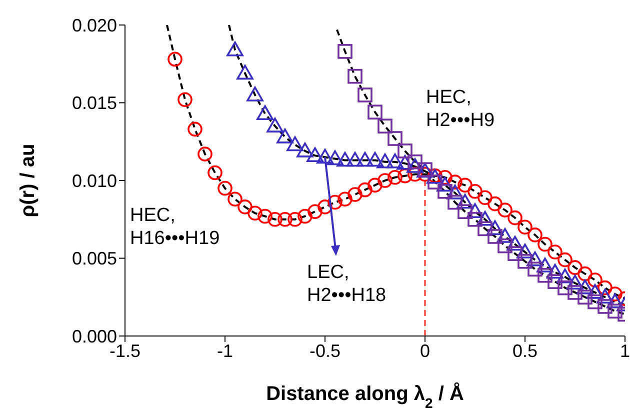 This screenshot has height=412, width=630. I want to click on y-tick-label: 0.005, so click(94, 258).